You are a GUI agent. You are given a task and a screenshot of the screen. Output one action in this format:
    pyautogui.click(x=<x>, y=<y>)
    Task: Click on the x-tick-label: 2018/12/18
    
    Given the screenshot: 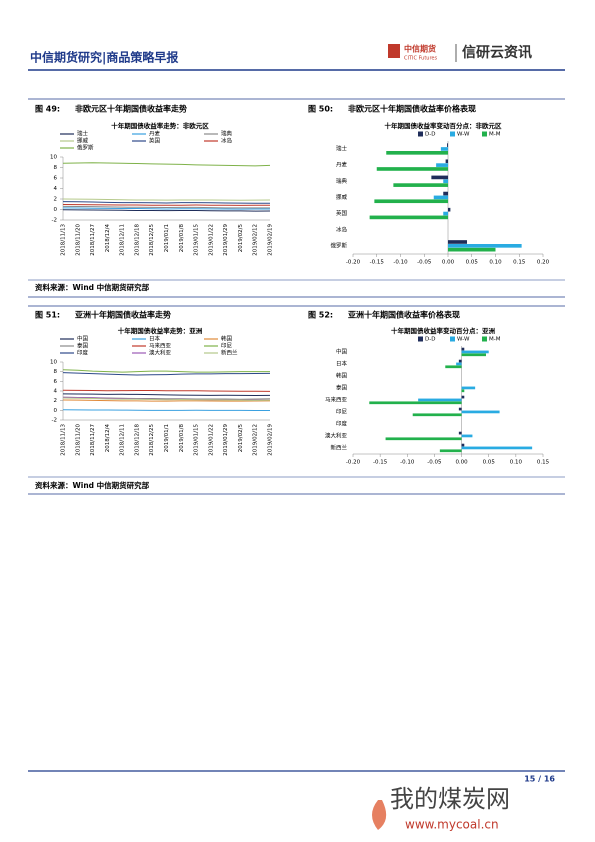 What is the action you would take?
    pyautogui.click(x=137, y=240)
    